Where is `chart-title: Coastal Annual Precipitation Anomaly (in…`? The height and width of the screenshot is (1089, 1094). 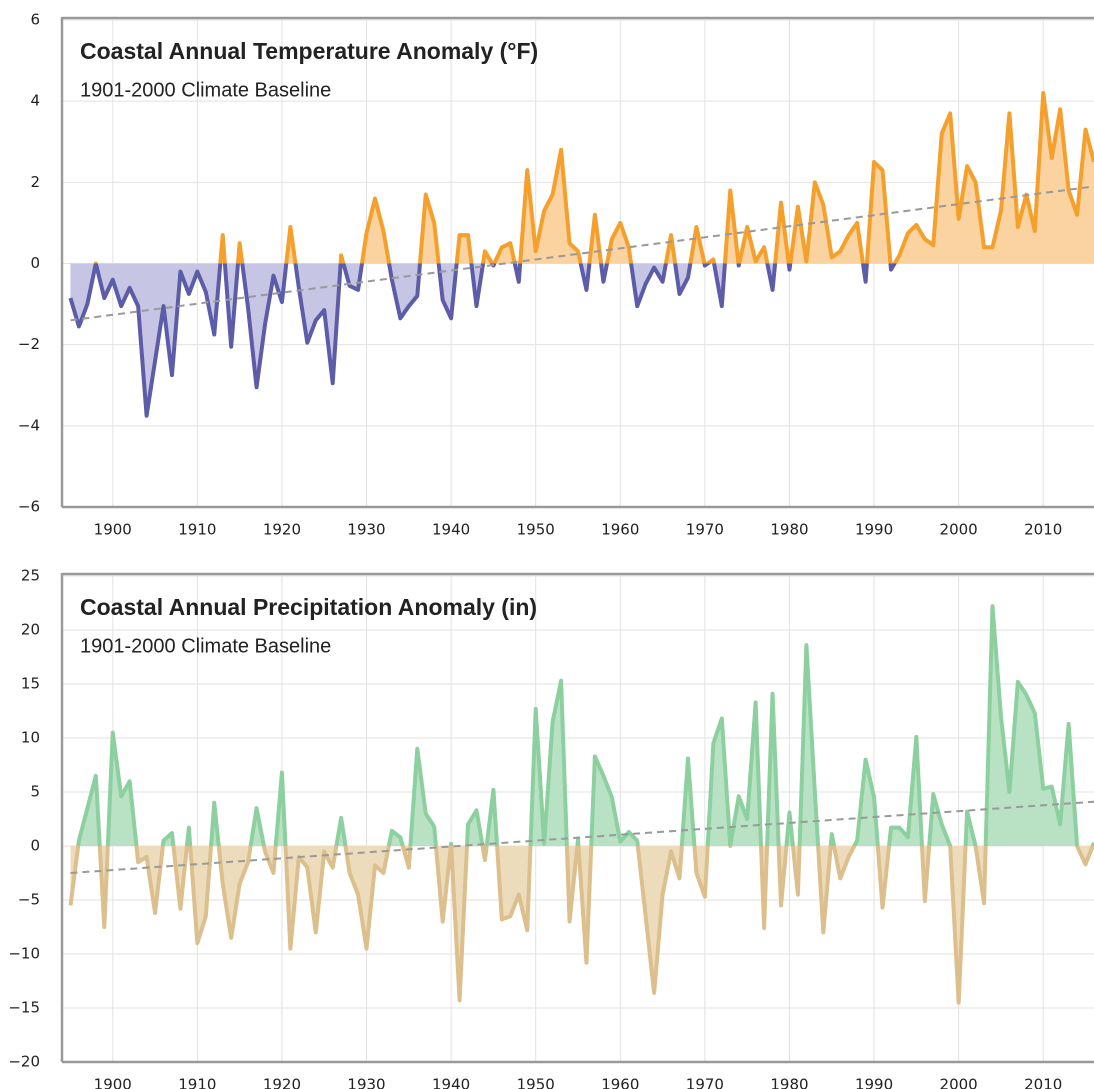
chart-title: Coastal Annual Precipitation Anomaly (in… is located at coordinates (308, 607).